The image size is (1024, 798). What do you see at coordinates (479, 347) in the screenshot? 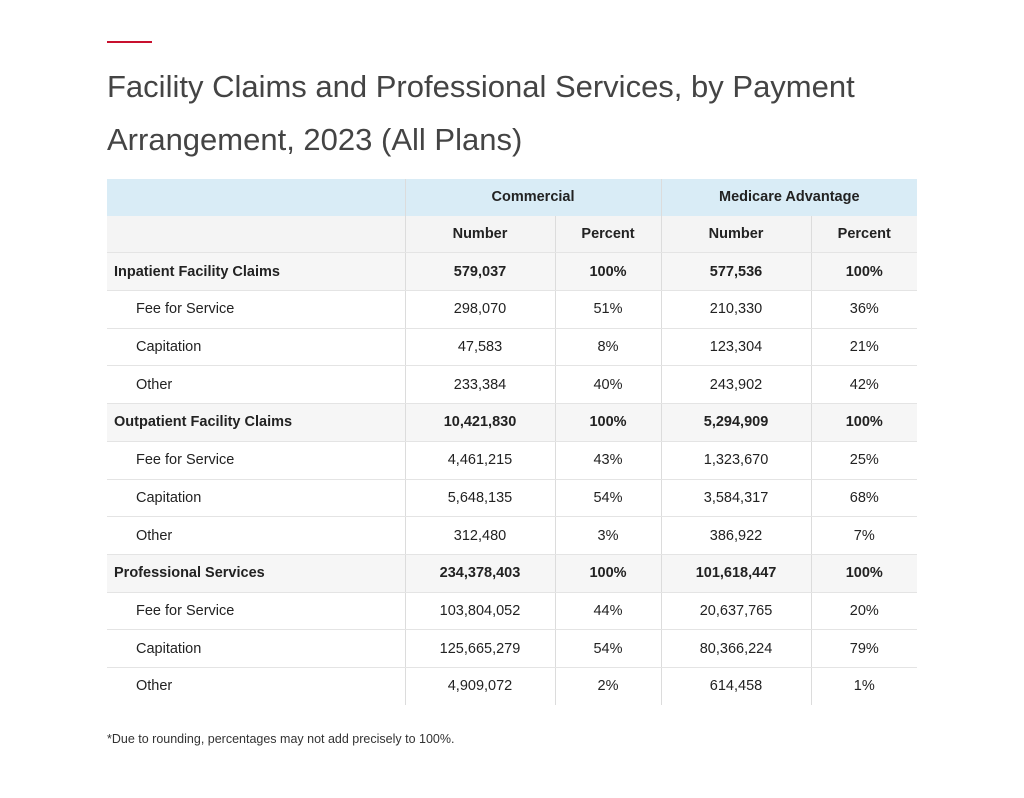
I see `cell: 47,583` at bounding box center [479, 347].